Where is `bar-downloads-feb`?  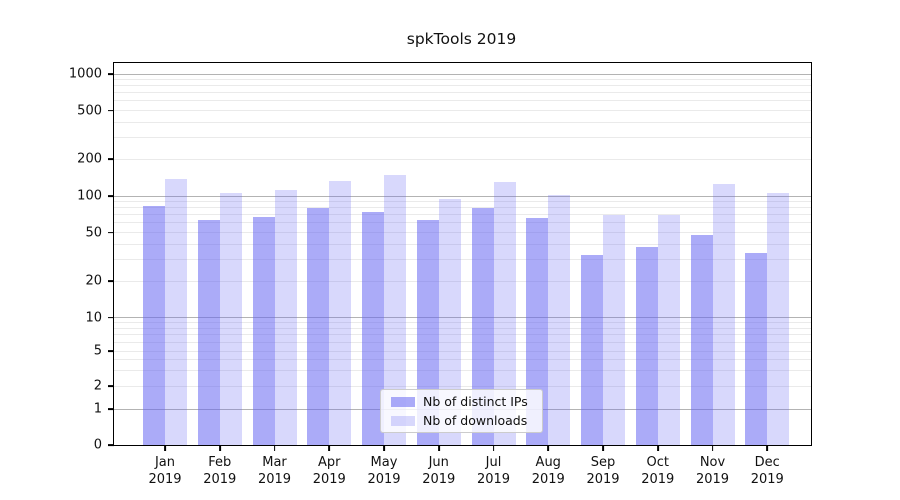
bar-downloads-feb is located at coordinates (230, 319).